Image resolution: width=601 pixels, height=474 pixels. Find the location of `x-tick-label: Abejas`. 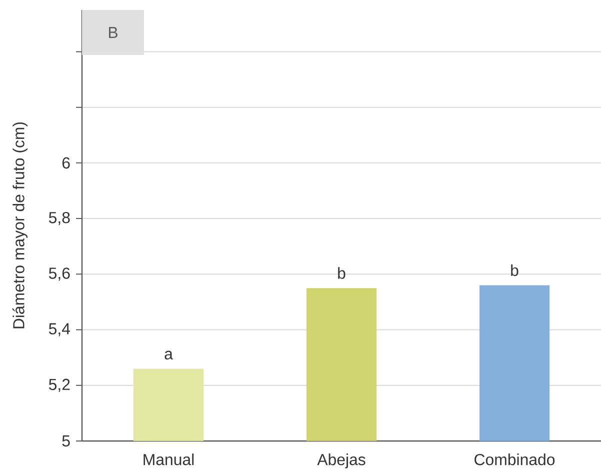

x-tick-label: Abejas is located at coordinates (341, 461).